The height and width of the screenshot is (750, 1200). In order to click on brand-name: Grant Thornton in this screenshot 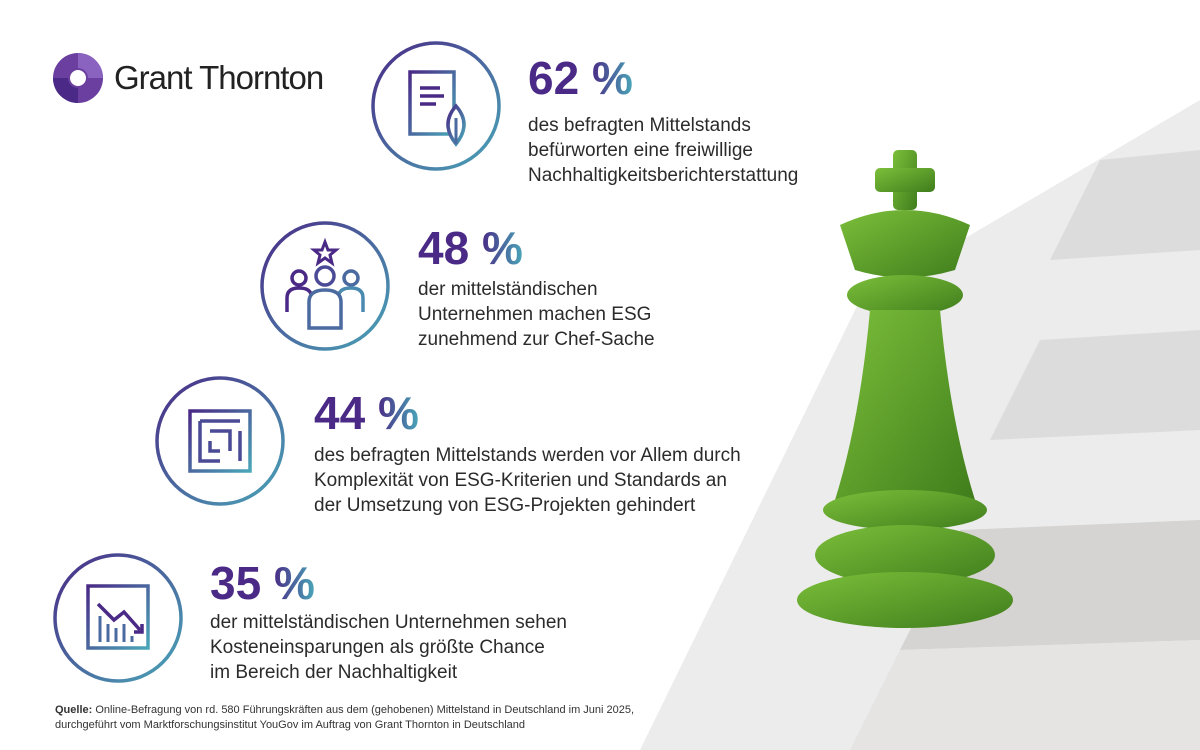, I will do `click(219, 77)`.